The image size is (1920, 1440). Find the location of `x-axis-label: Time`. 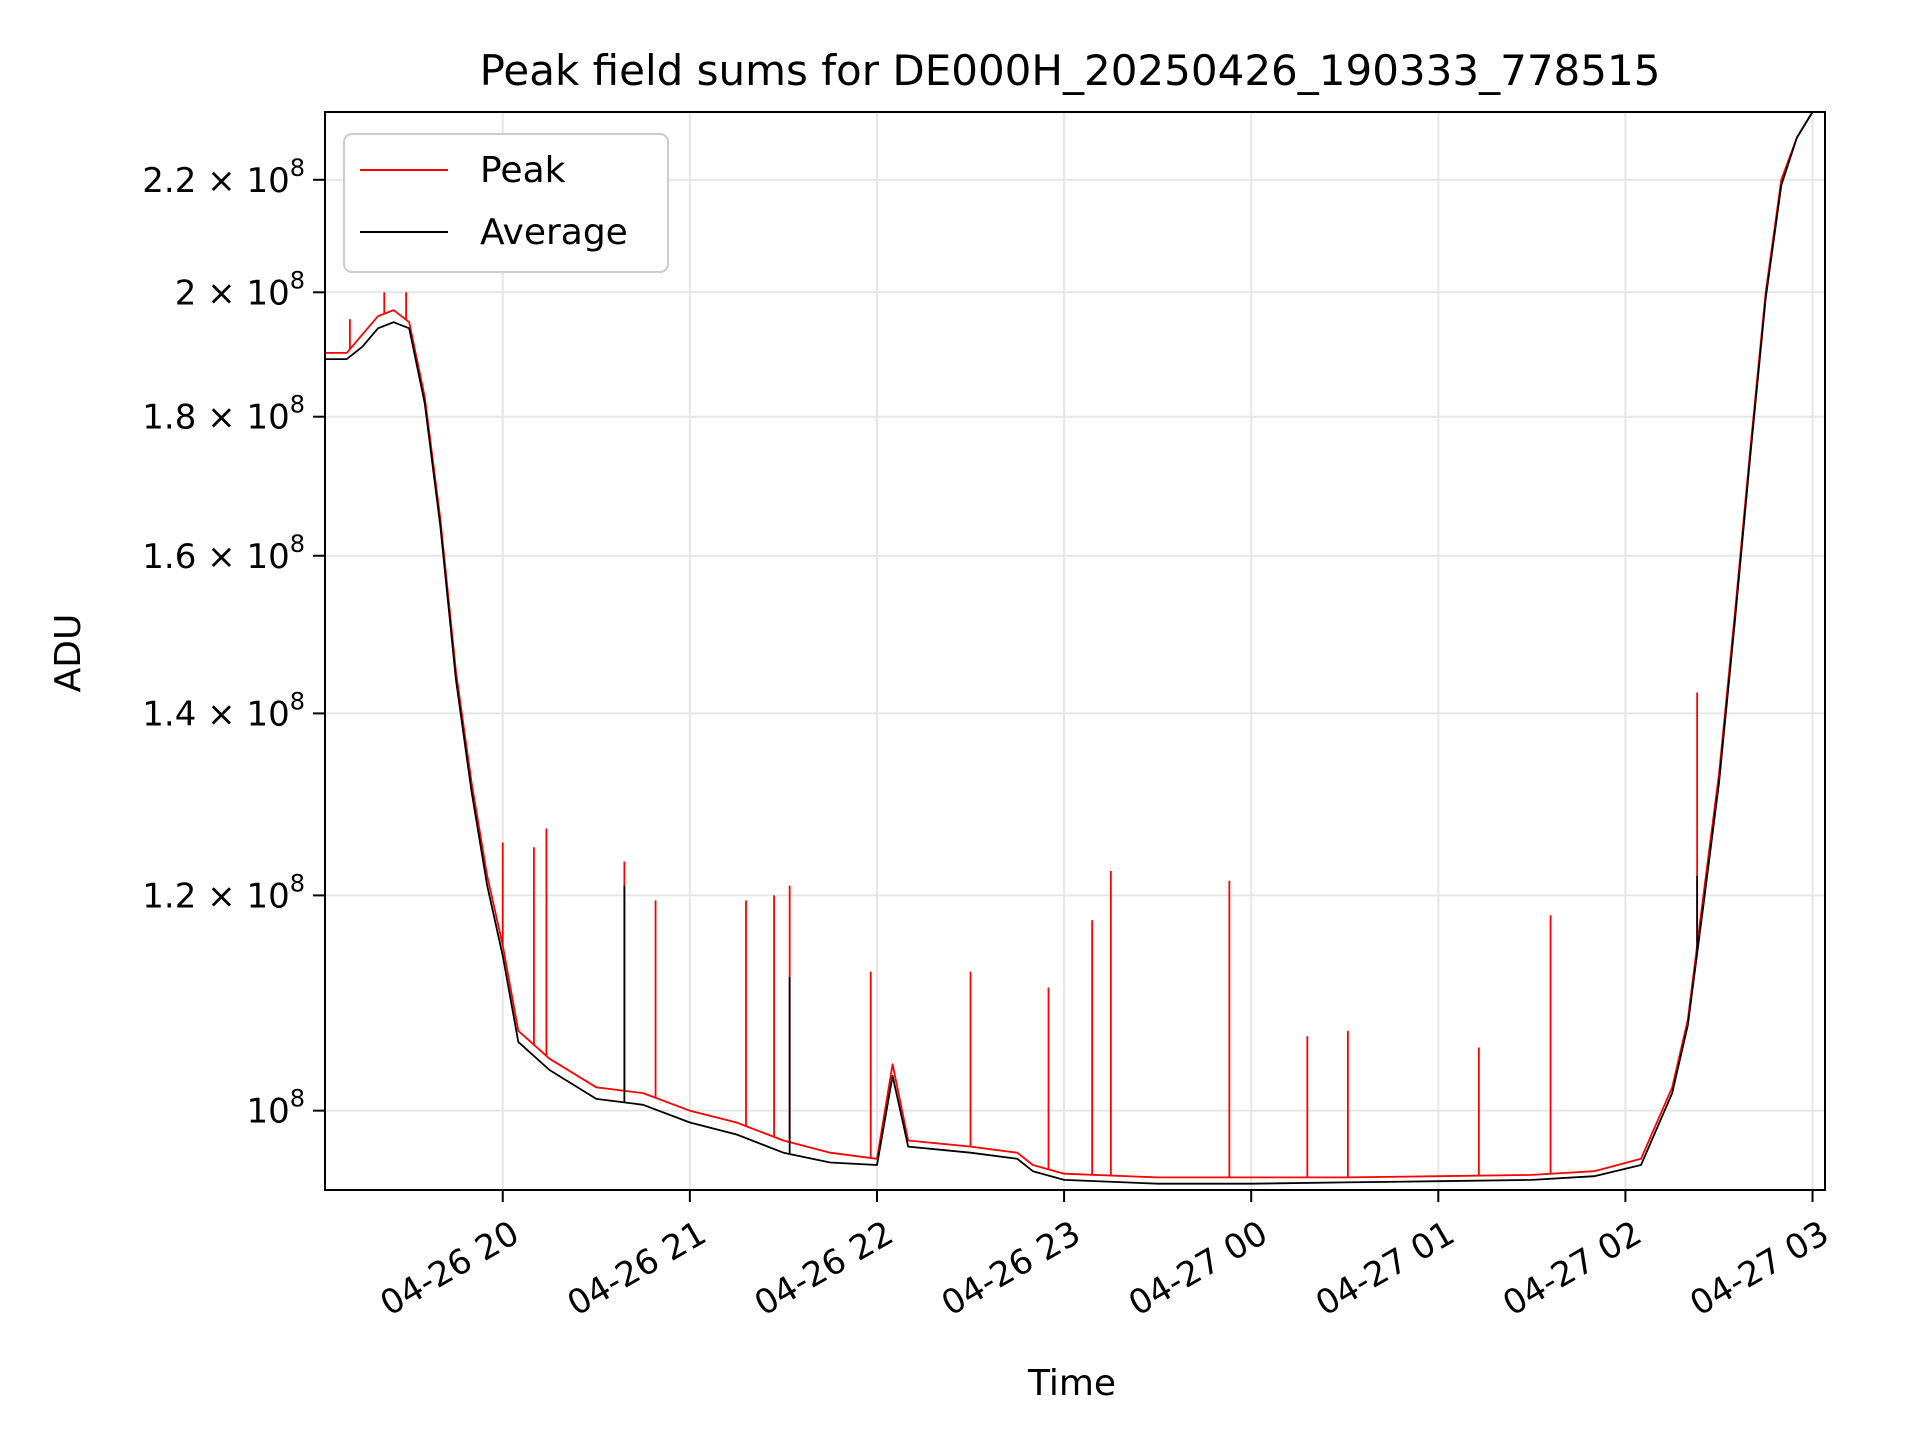

x-axis-label: Time is located at coordinates (1071, 1383).